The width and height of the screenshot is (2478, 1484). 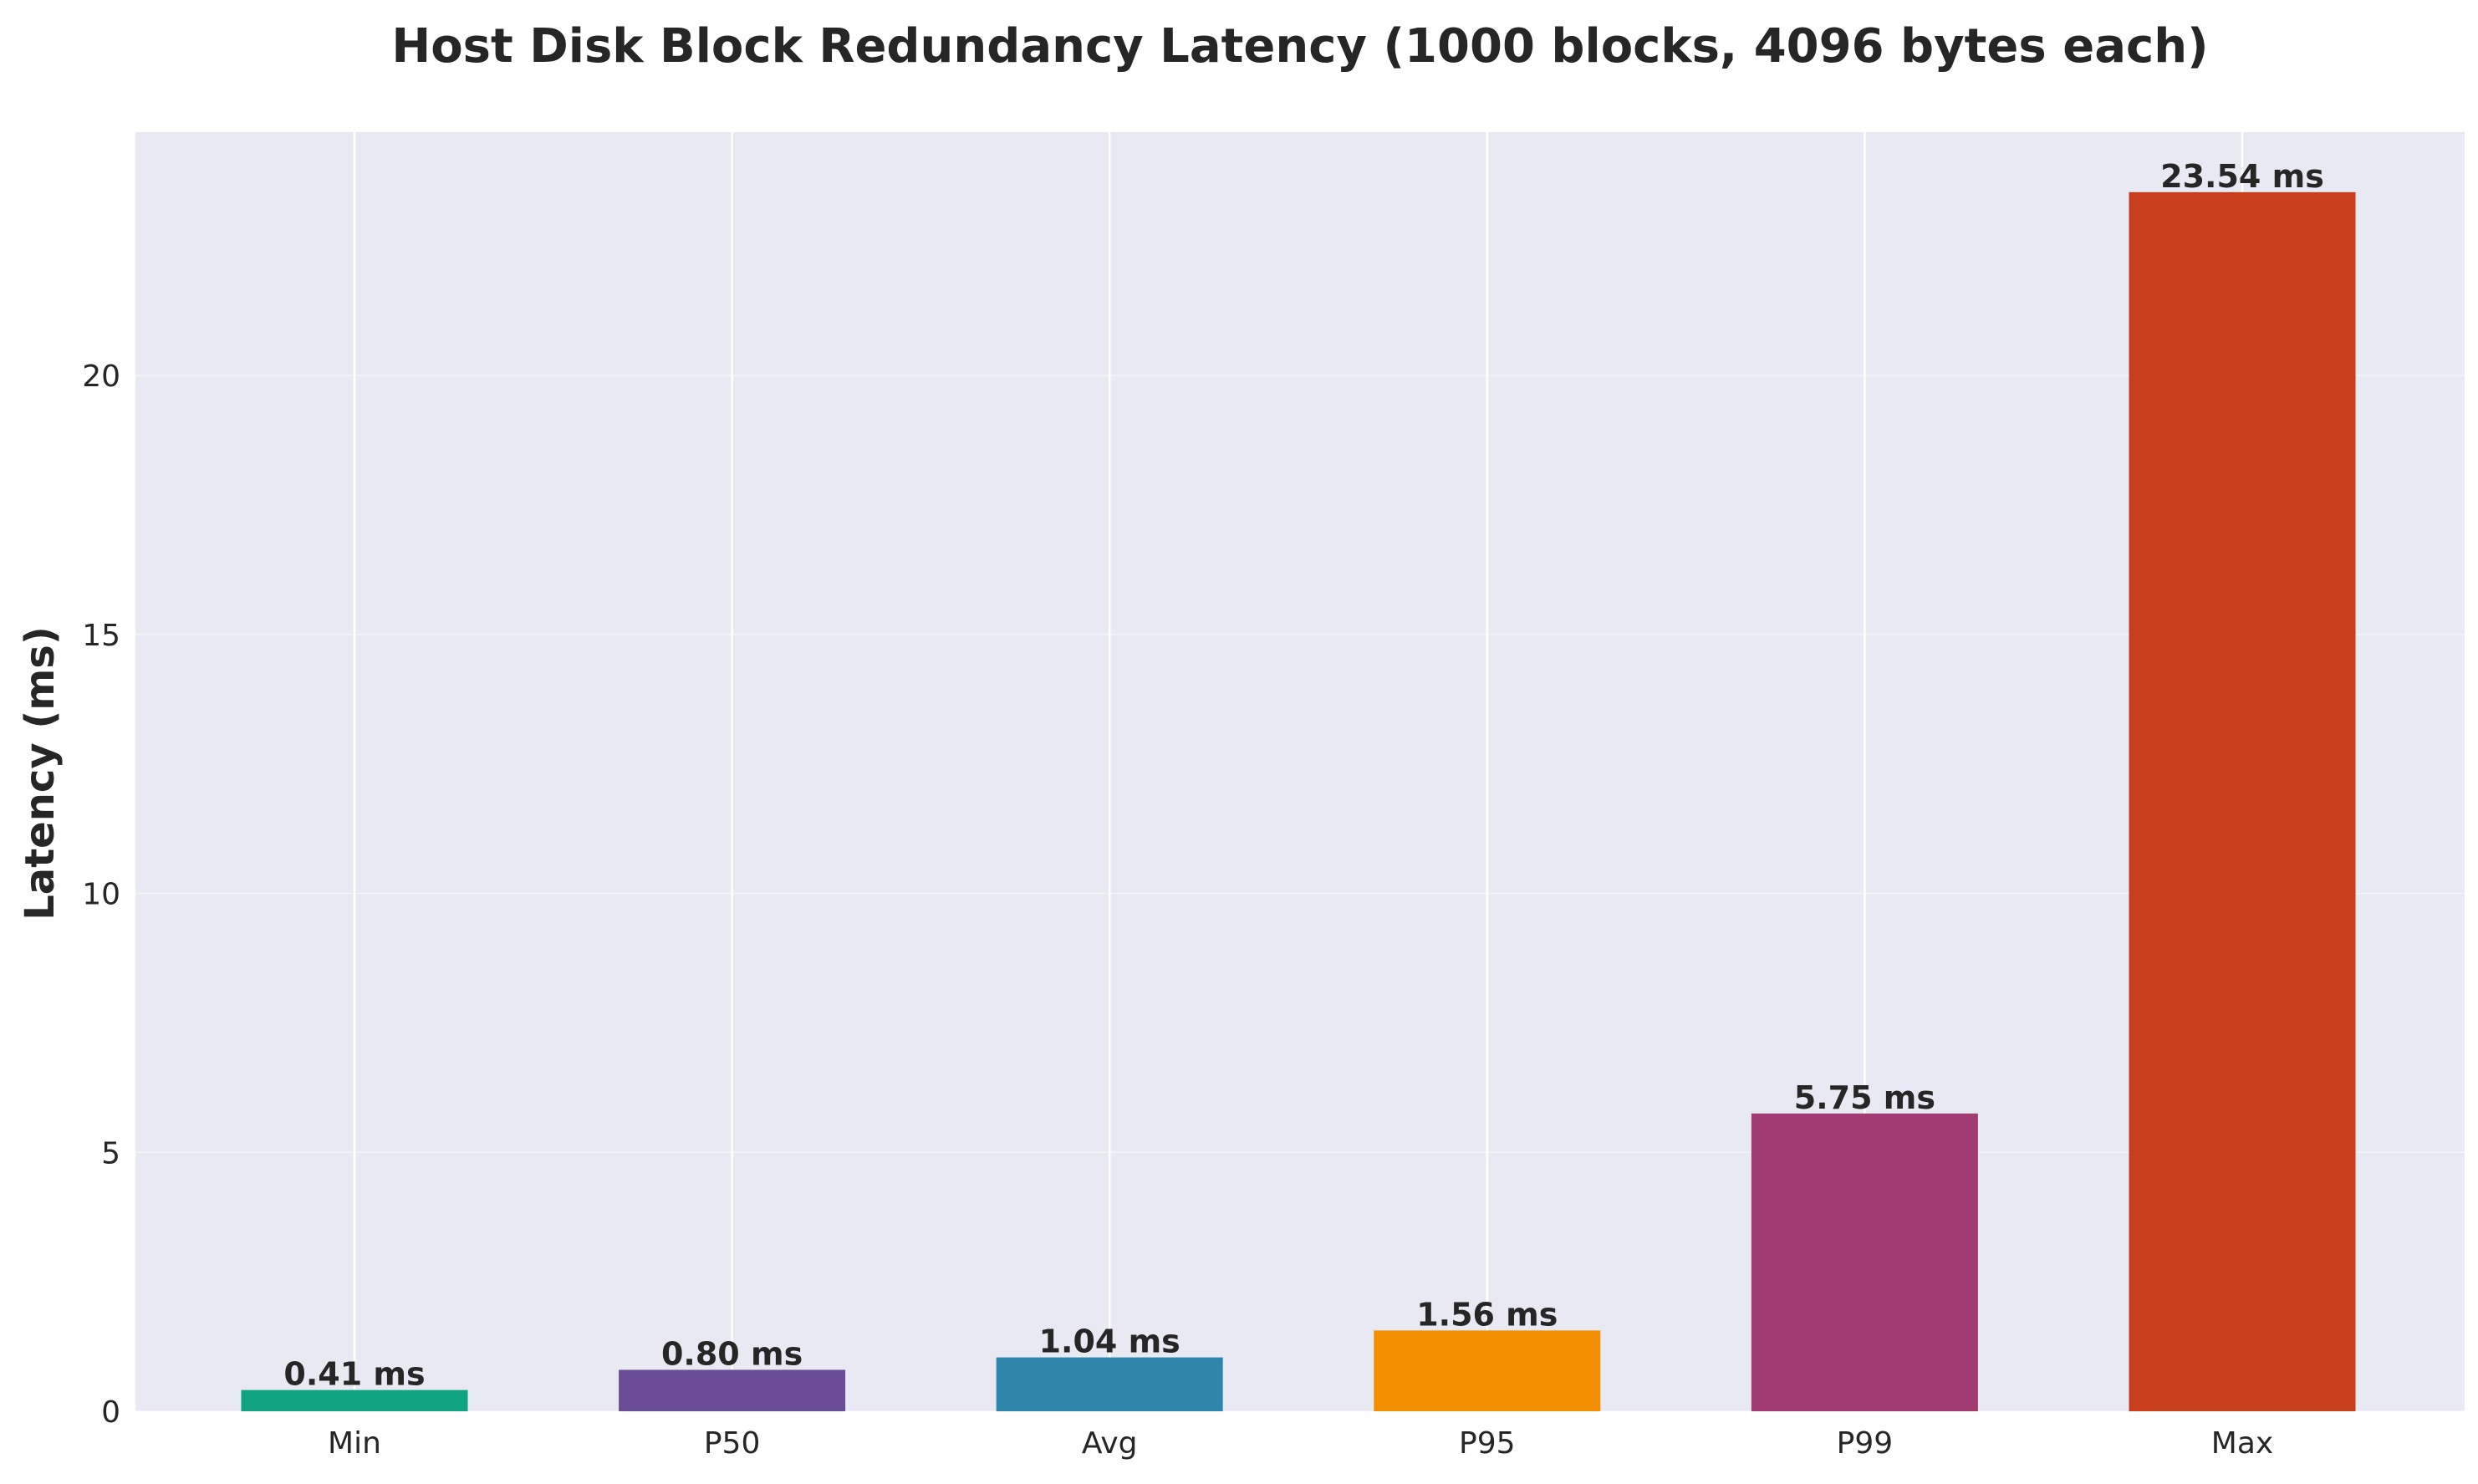 I want to click on bar-p50, so click(x=732, y=1390).